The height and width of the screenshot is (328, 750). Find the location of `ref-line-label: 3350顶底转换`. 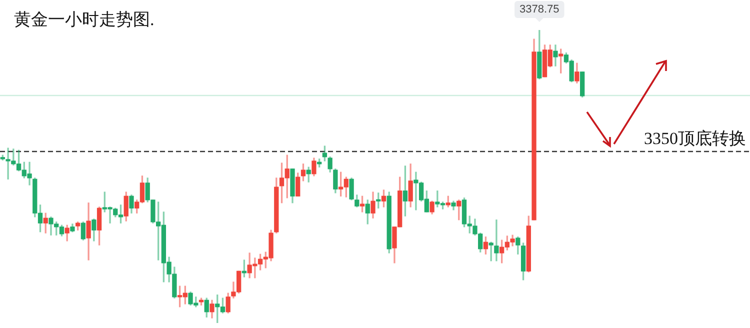

ref-line-label: 3350顶底转换 is located at coordinates (695, 138).